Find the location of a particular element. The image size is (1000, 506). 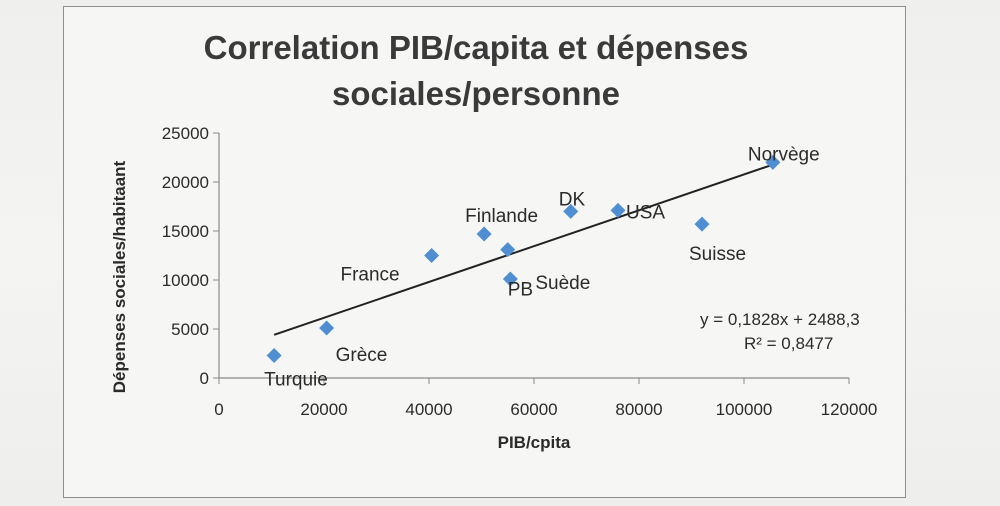

point-suede is located at coordinates (510, 279).